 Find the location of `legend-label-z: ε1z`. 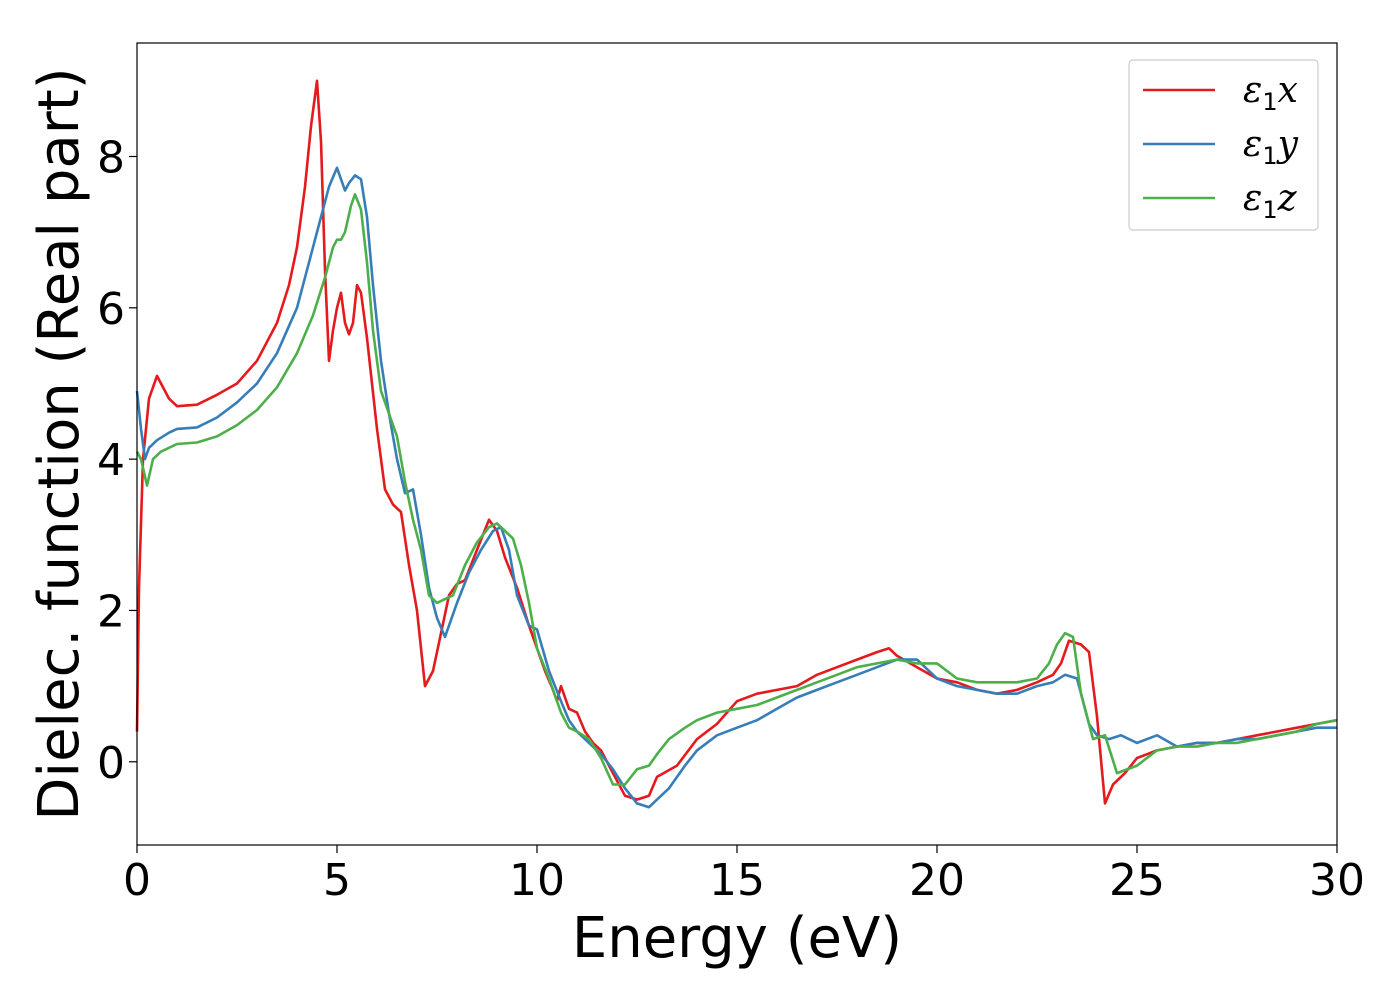

legend-label-z: ε1z is located at coordinates (1270, 201).